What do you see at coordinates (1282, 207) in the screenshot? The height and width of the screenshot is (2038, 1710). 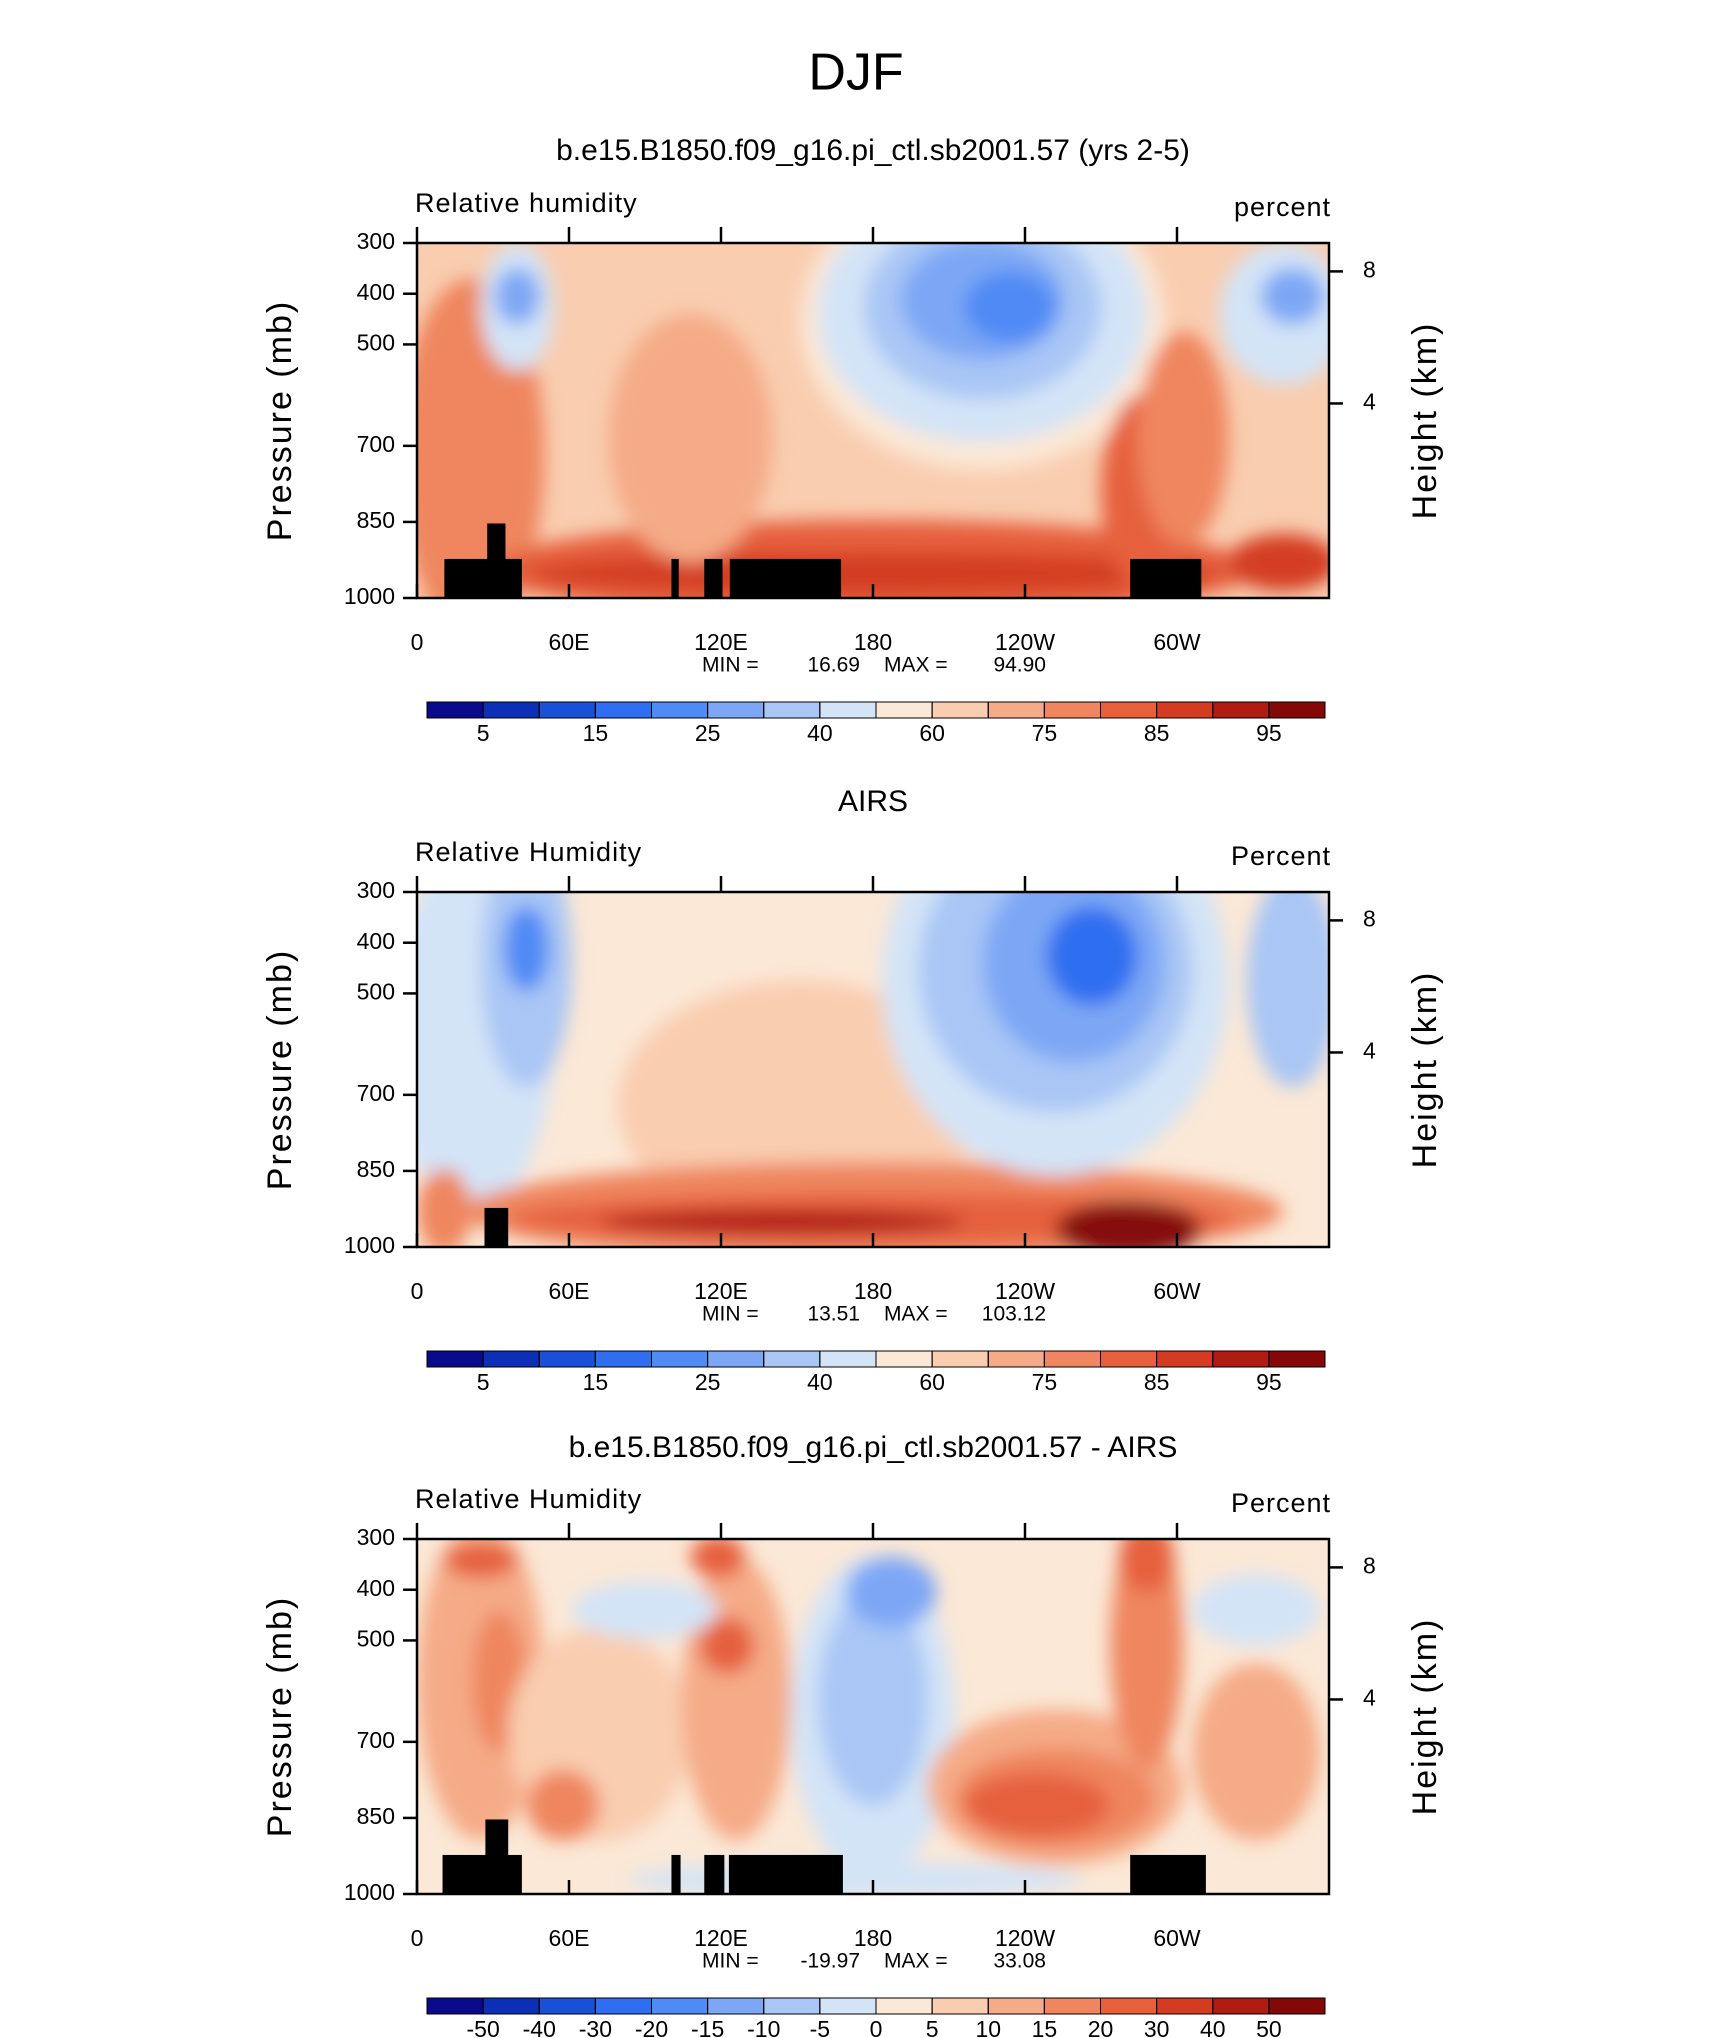 I see `right-label: percent` at bounding box center [1282, 207].